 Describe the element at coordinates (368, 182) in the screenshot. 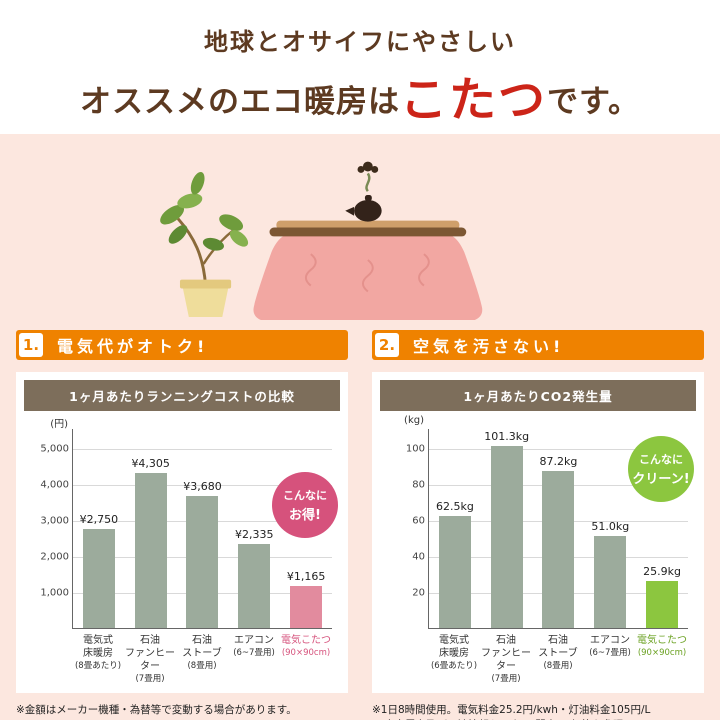

I see `steam` at that location.